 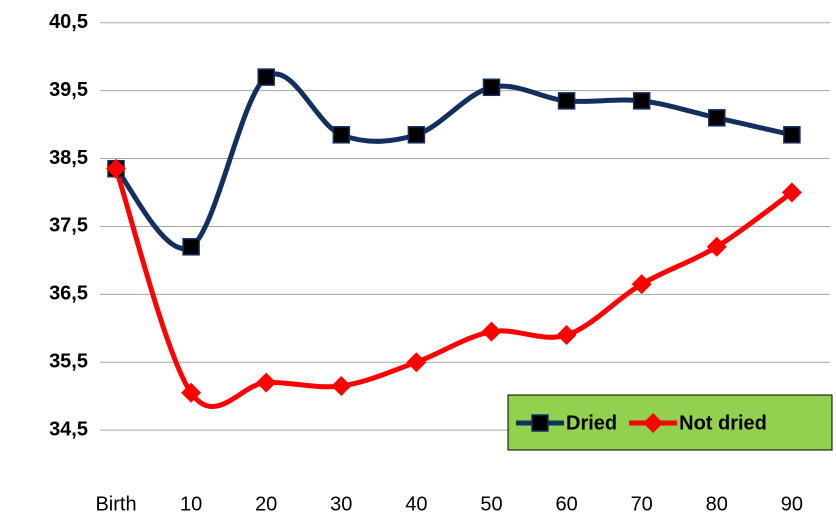 What do you see at coordinates (68, 429) in the screenshot?
I see `y-tick-label: 34,5` at bounding box center [68, 429].